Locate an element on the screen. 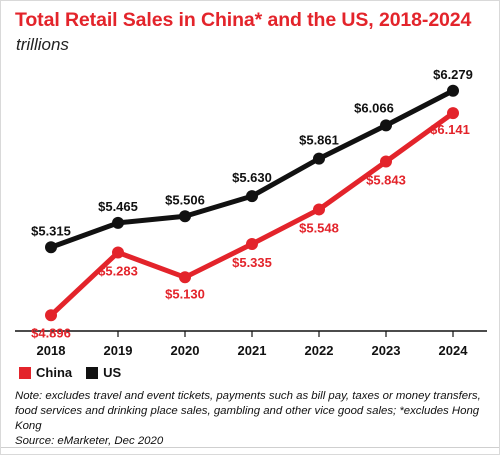 This screenshot has height=456, width=500. us-data-label-2018: $5.315 is located at coordinates (51, 230).